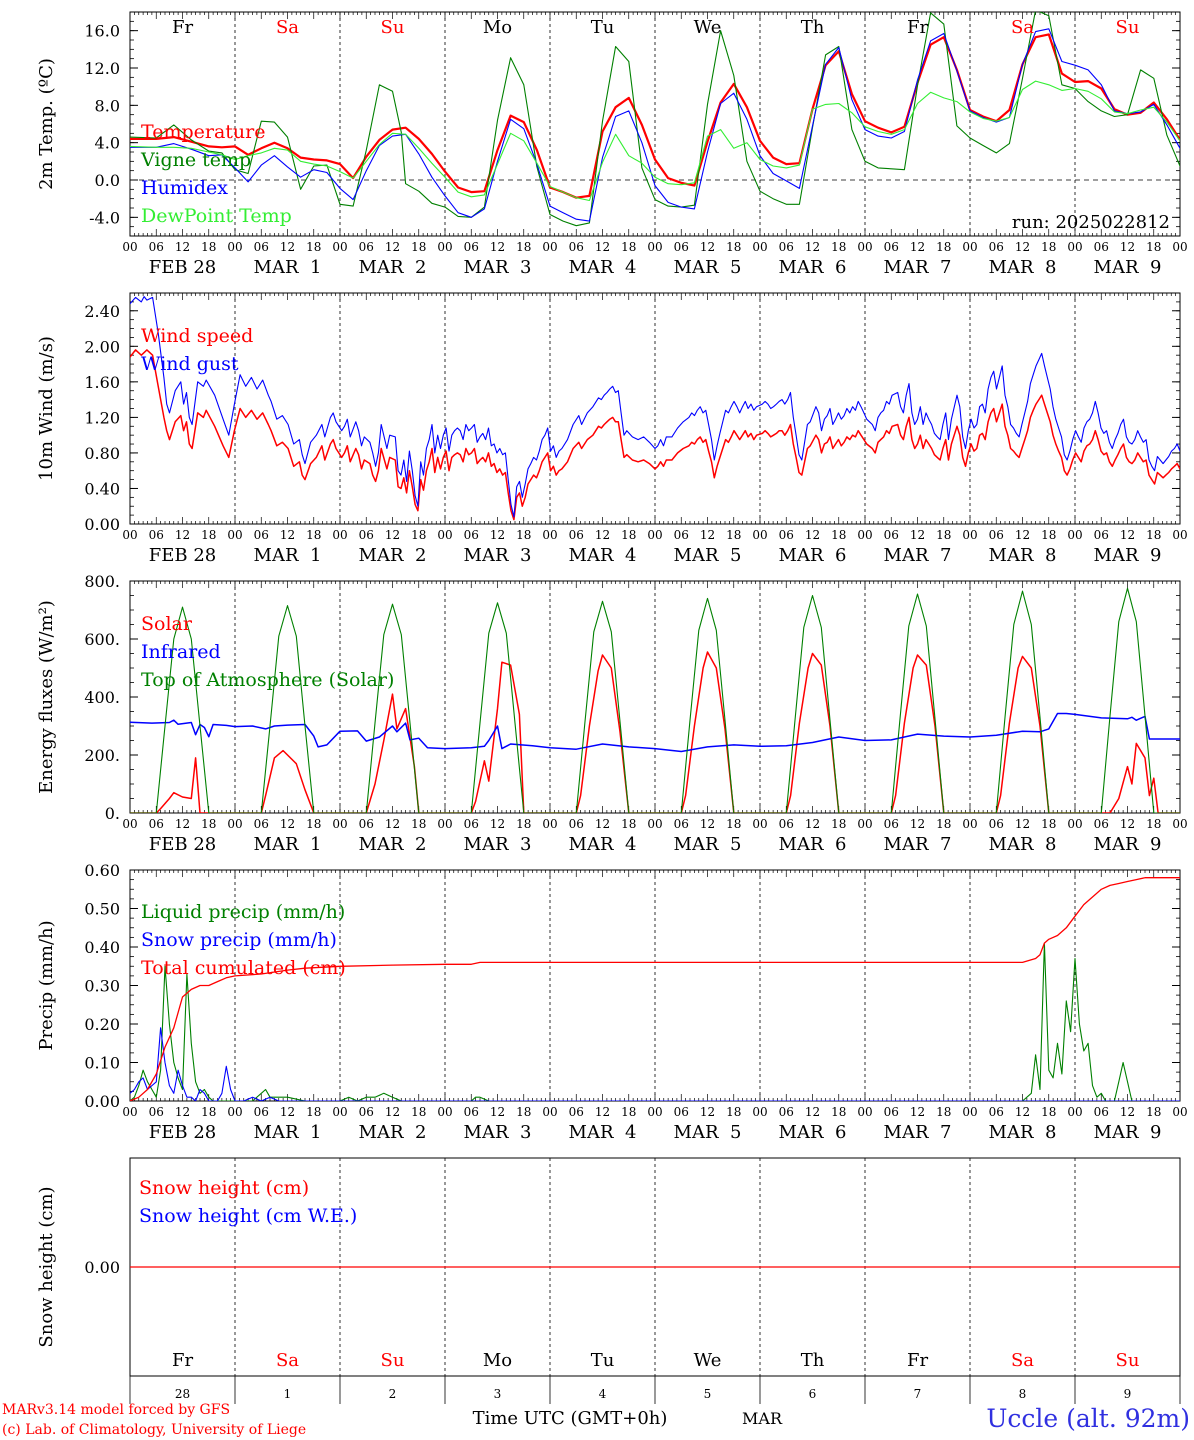 Image resolution: width=1194 pixels, height=1440 pixels. Describe the element at coordinates (182, 555) in the screenshot. I see `date-label: FEB 28` at that location.